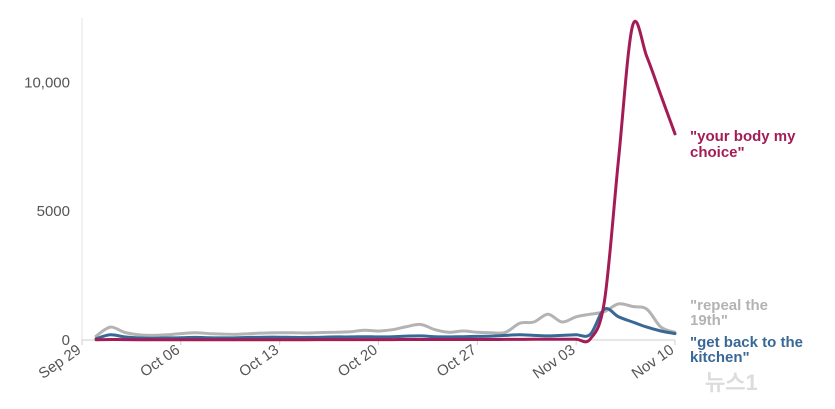  What do you see at coordinates (160, 360) in the screenshot?
I see `x-tick-label: Oct 06` at bounding box center [160, 360].